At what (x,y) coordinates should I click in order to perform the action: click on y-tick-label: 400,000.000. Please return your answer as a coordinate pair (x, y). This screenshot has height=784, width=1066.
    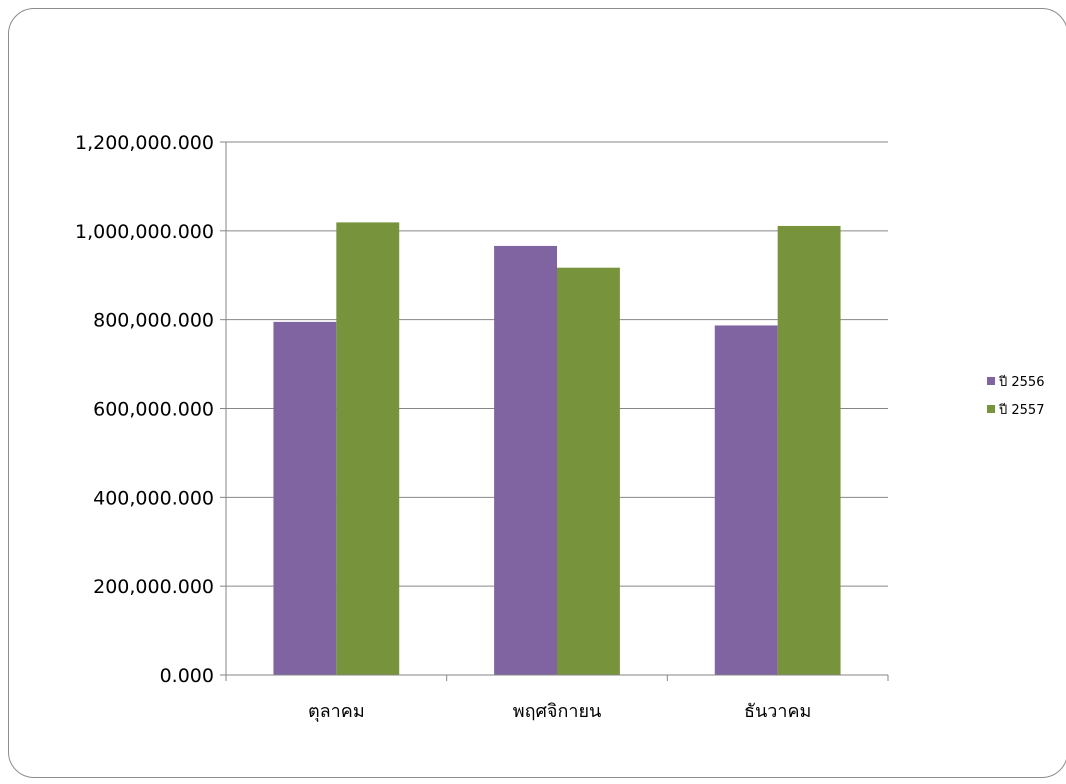
    Looking at the image, I should click on (153, 498).